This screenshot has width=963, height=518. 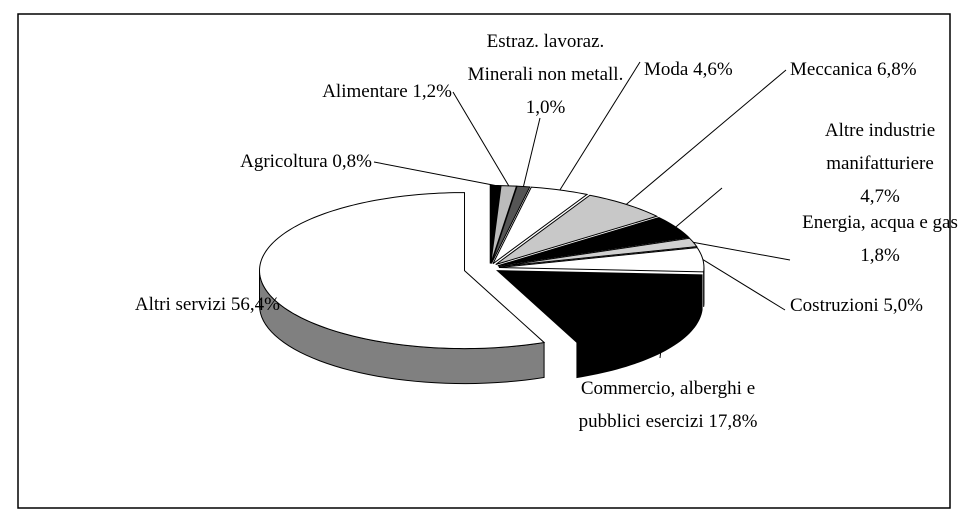 What do you see at coordinates (666, 69) in the screenshot?
I see `category-name: Moda` at bounding box center [666, 69].